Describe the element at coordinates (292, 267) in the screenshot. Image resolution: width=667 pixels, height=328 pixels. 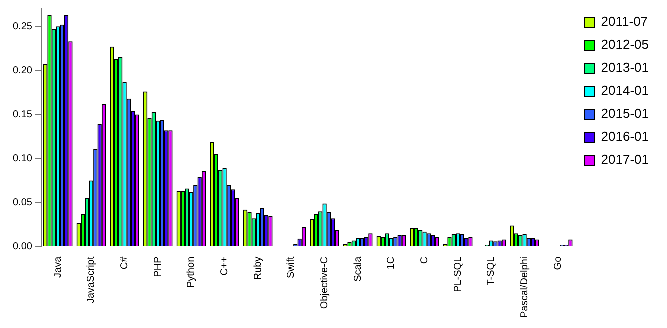
I see `x-tick-label: Swift` at that location.